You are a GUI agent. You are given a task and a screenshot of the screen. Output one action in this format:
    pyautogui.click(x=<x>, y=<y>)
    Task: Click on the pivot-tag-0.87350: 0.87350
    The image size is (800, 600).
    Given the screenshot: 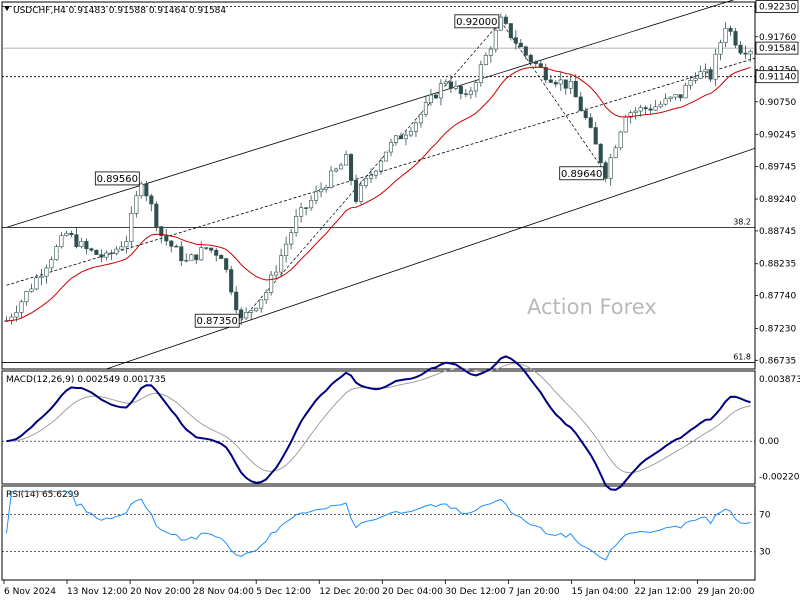 What is the action you would take?
    pyautogui.click(x=217, y=321)
    